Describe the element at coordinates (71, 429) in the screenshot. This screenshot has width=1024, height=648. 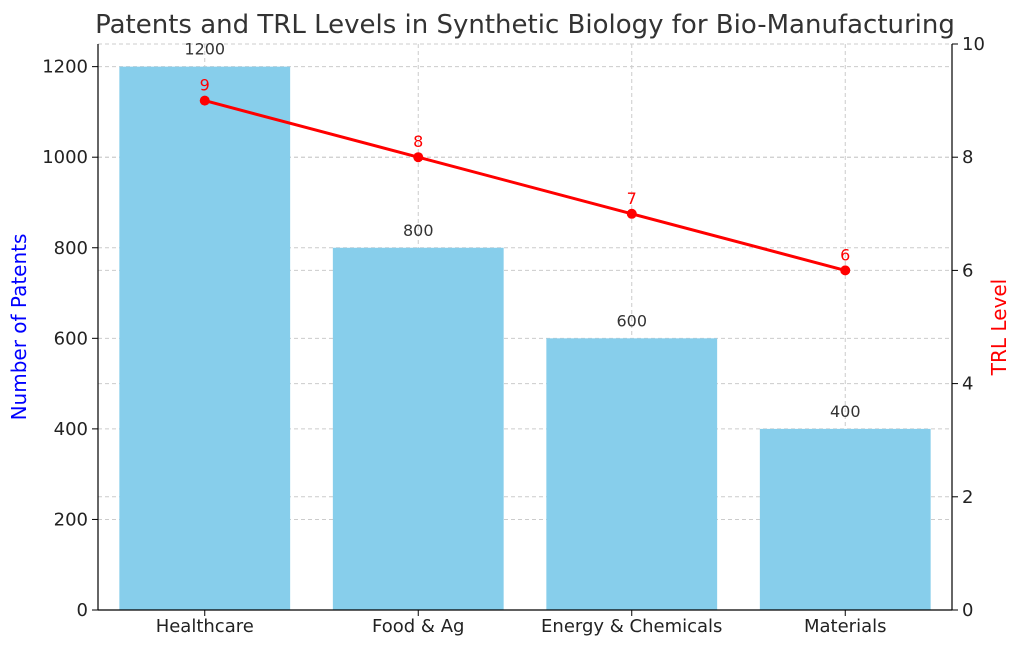
I see `y-tick-label: 400` at that location.